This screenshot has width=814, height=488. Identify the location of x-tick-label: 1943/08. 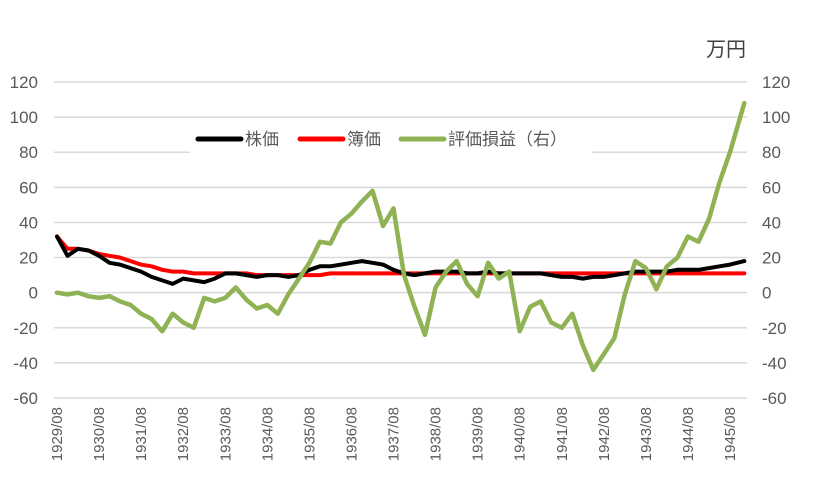
(646, 434).